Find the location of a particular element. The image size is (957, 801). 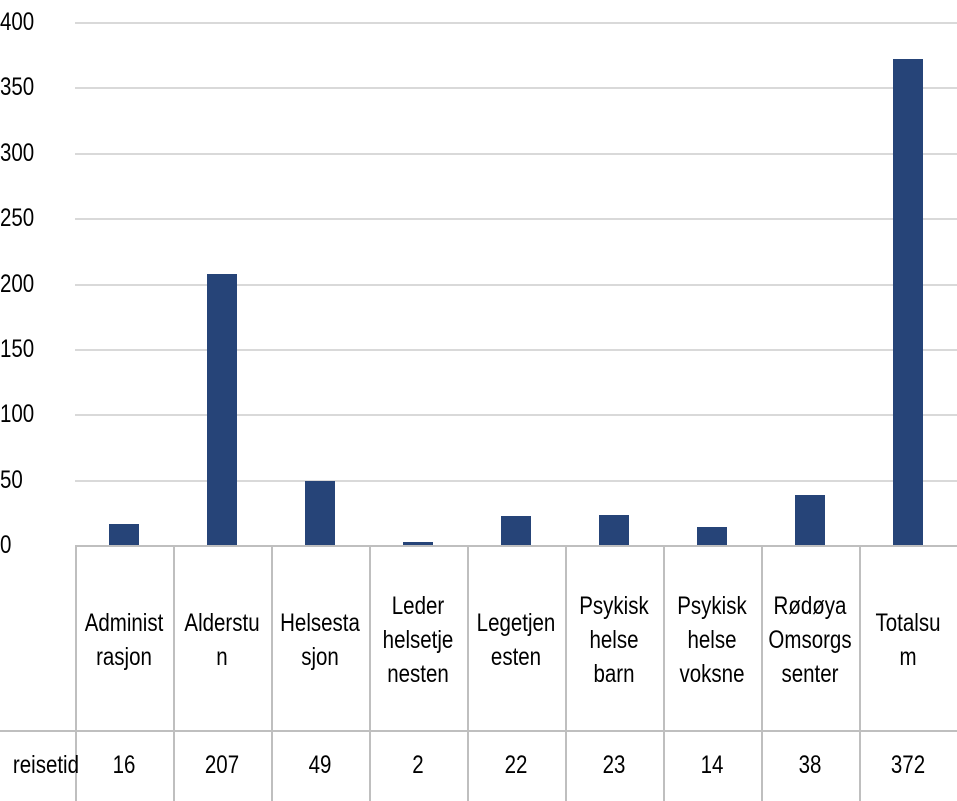

x-tick-label: Psykisk helse barn is located at coordinates (614, 639).